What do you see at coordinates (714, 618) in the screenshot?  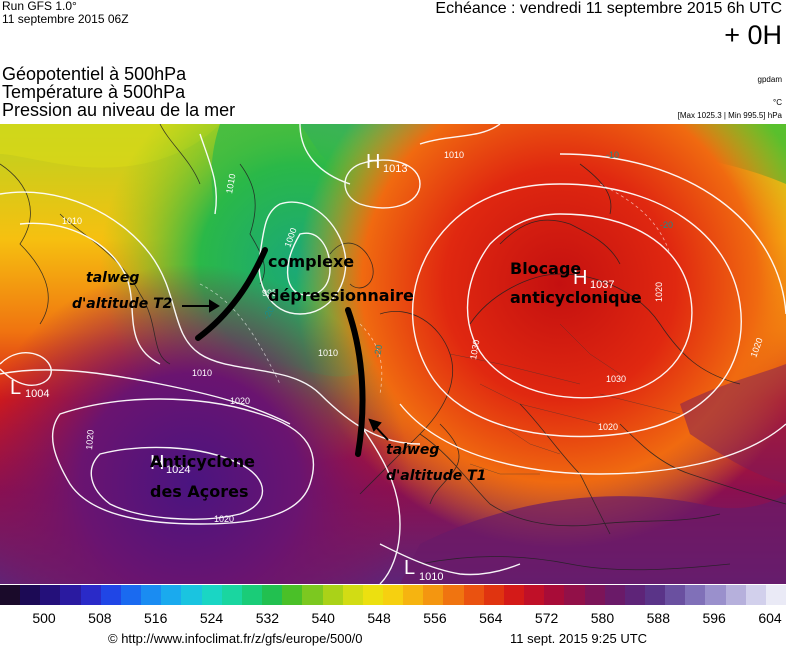 I see `scale-label: 596` at bounding box center [714, 618].